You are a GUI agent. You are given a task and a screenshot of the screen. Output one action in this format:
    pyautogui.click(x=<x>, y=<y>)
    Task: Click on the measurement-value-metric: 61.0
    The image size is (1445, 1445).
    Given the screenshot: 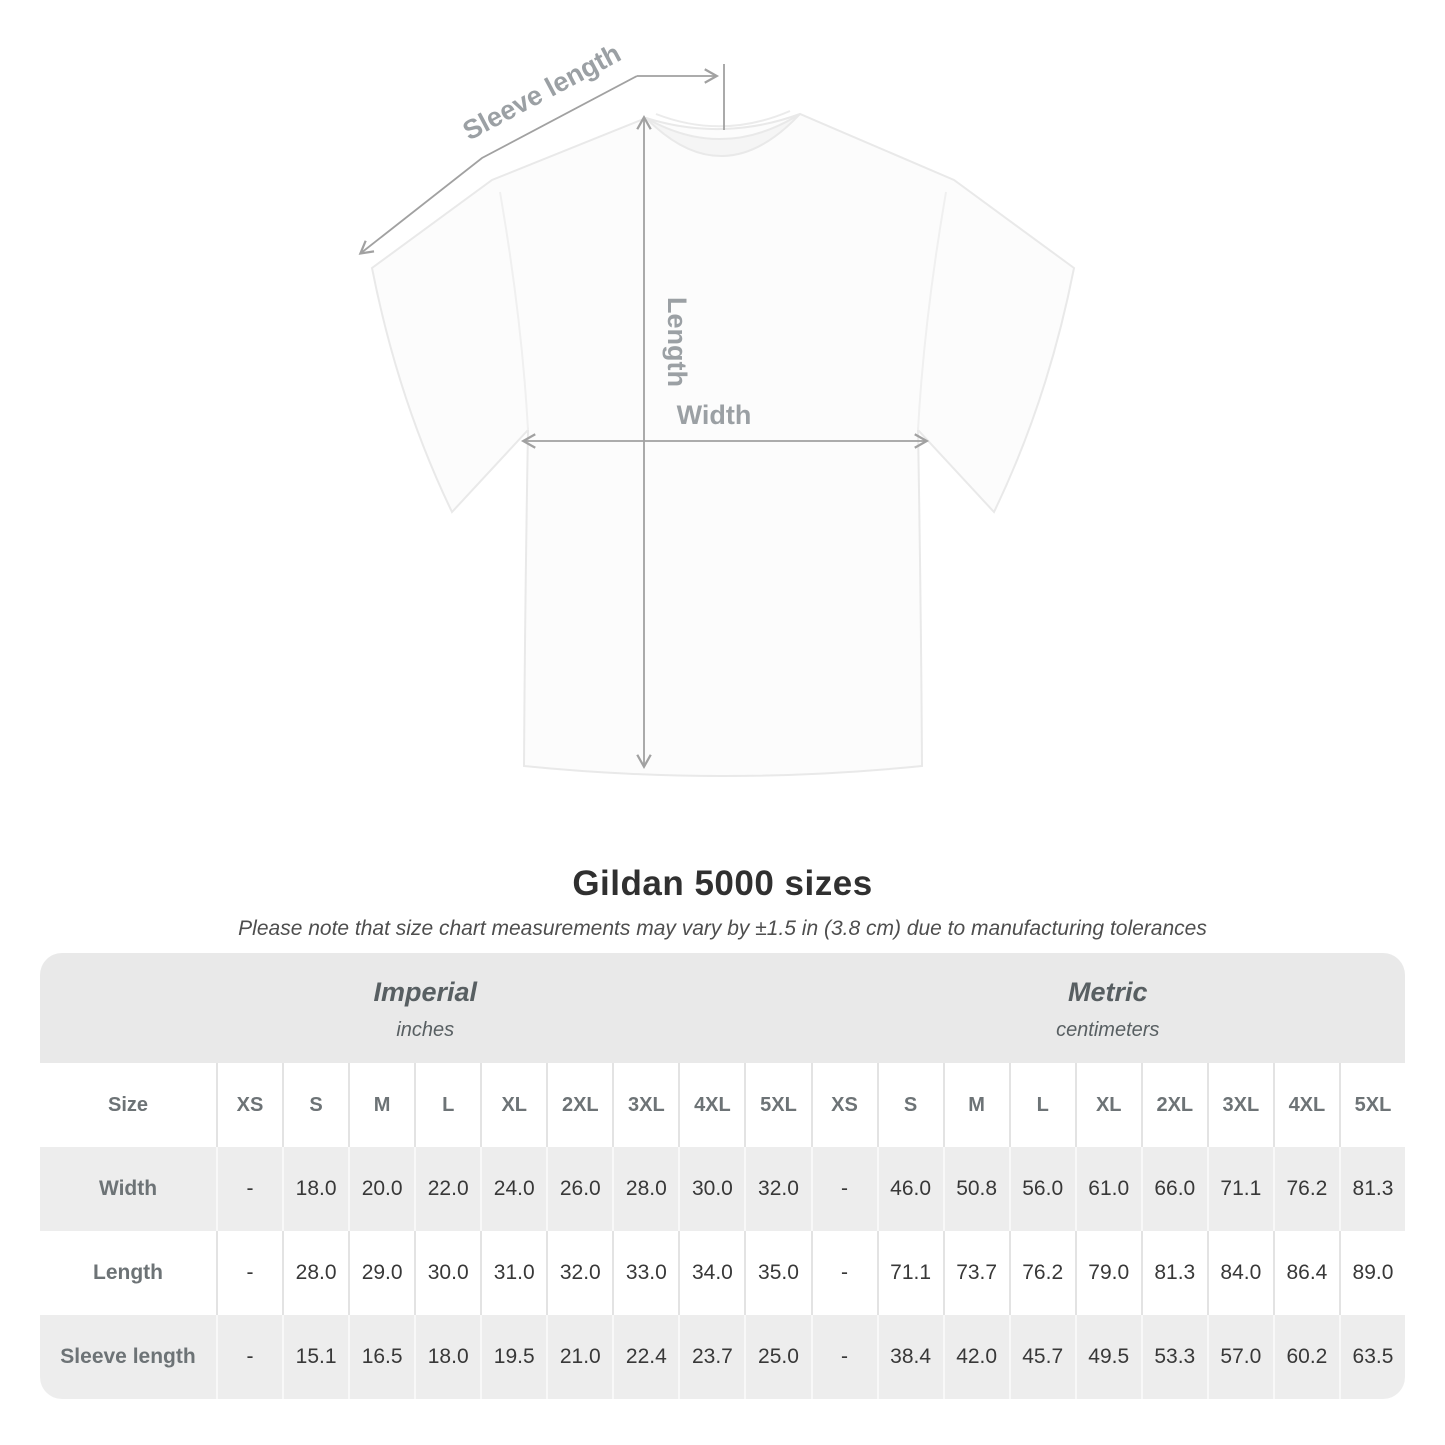 What is the action you would take?
    pyautogui.click(x=1107, y=1189)
    